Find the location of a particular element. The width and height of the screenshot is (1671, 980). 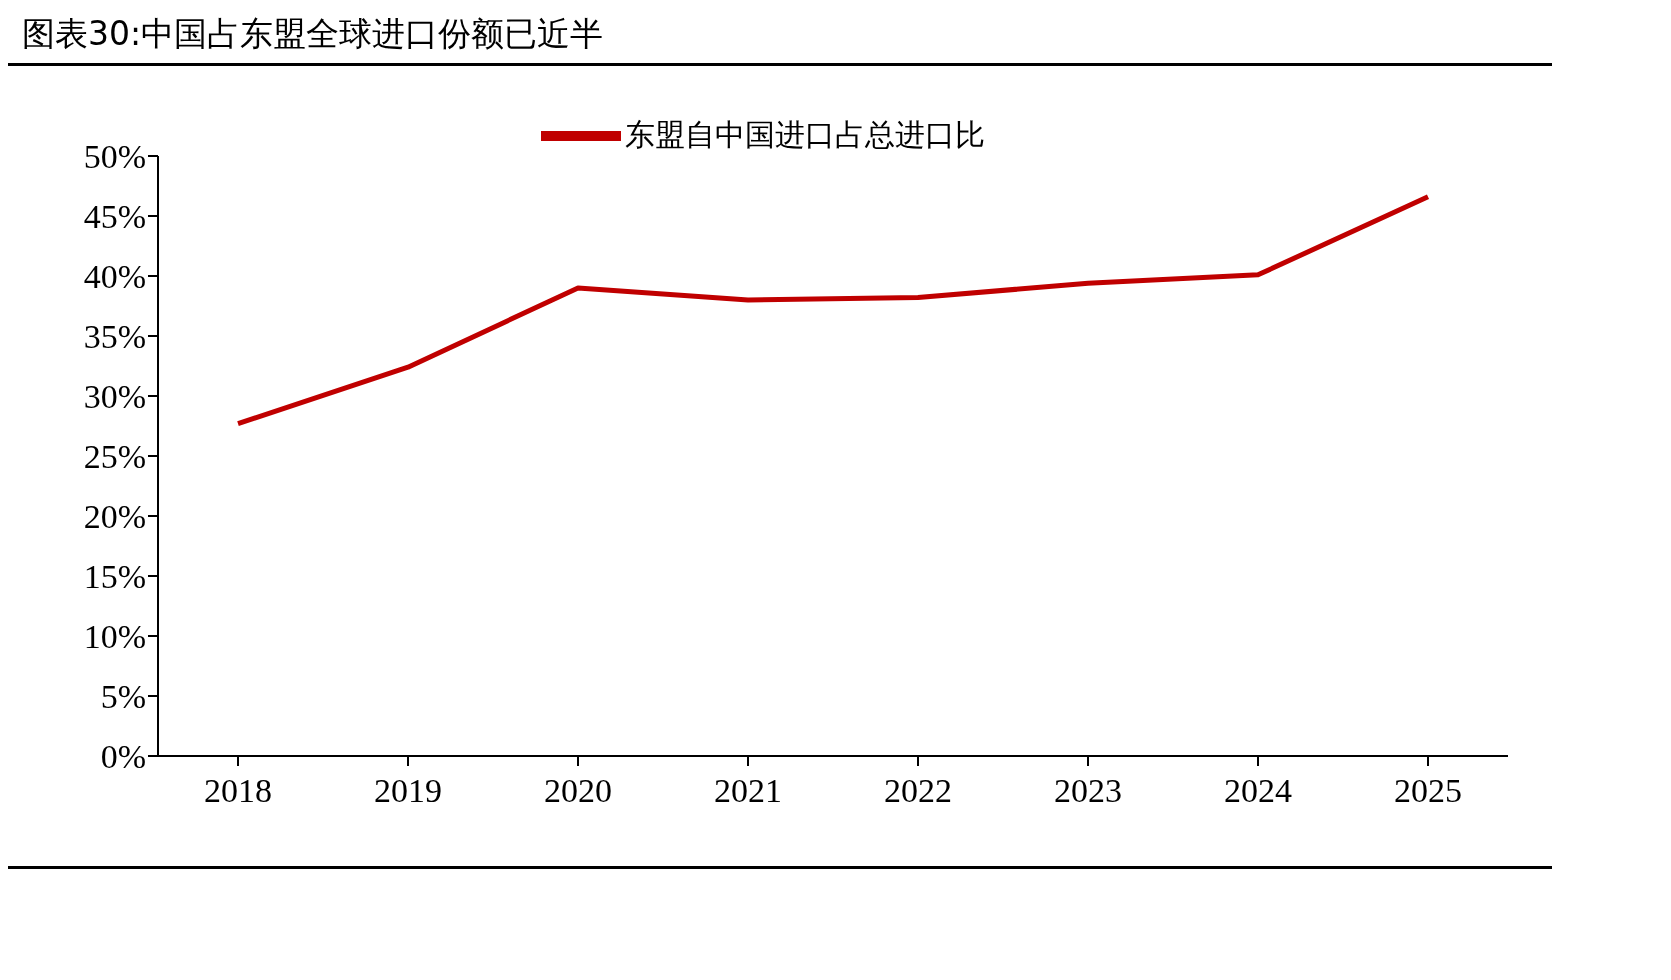

x-tick-label: 2021 is located at coordinates (748, 791).